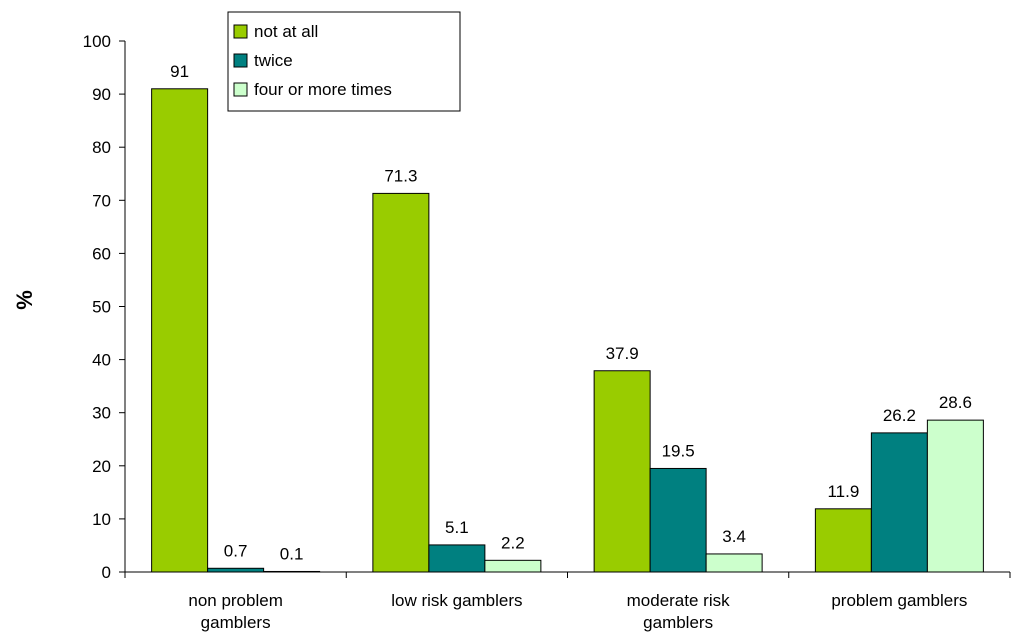 This screenshot has width=1026, height=641. I want to click on y-tick-label: 100, so click(97, 41).